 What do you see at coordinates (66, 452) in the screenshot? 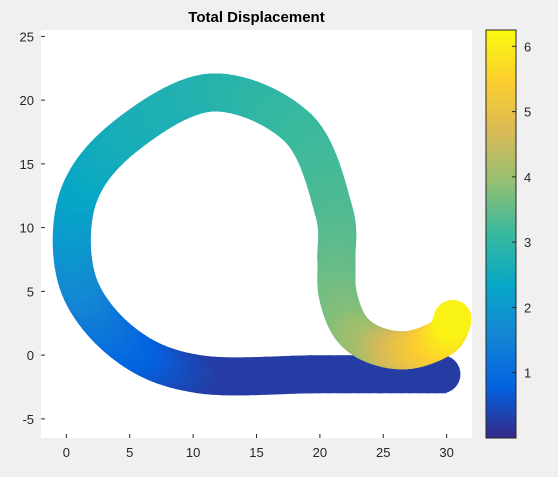
I see `x-tick-label: 0` at bounding box center [66, 452].